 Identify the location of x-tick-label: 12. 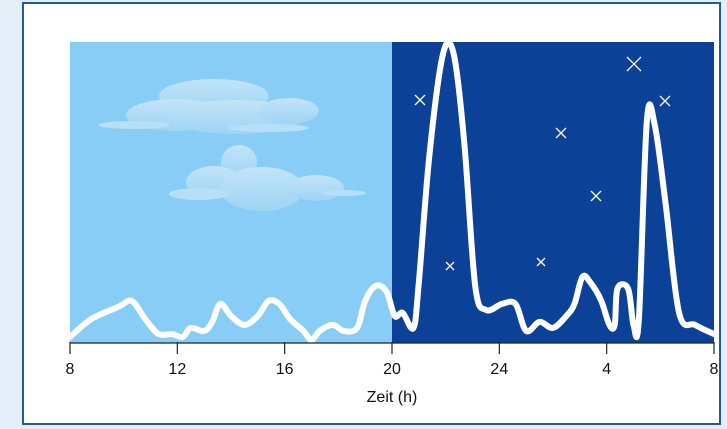
(177, 369).